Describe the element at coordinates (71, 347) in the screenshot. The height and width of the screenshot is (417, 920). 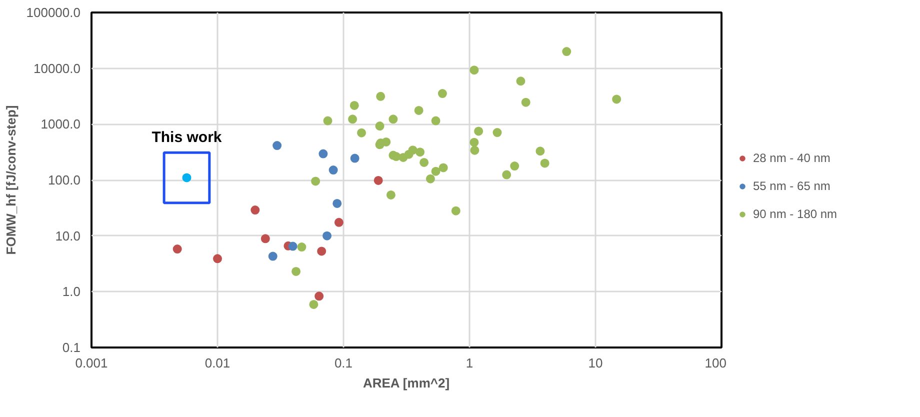
I see `y-tick-label: 0.1` at that location.